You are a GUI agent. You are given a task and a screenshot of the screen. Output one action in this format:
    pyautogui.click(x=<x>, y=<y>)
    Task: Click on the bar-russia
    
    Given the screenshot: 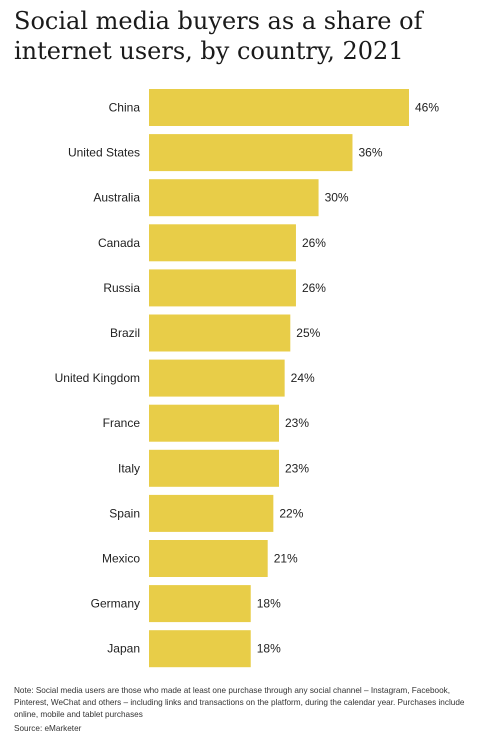 What is the action you would take?
    pyautogui.click(x=222, y=288)
    